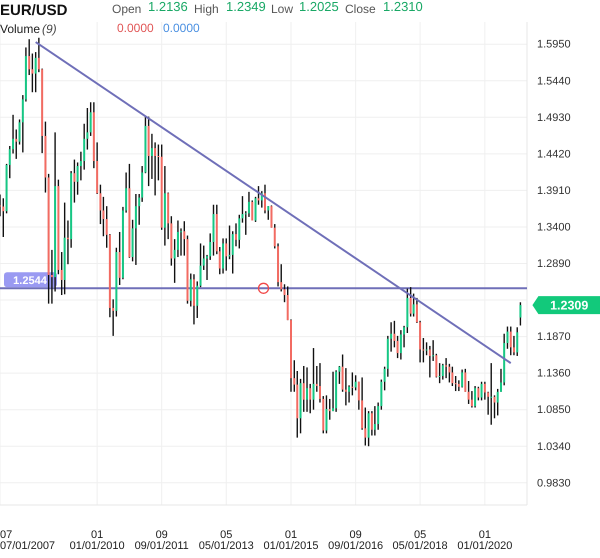  What do you see at coordinates (291, 540) in the screenshot?
I see `x-tick-label: 01 01/01/2015` at bounding box center [291, 540].